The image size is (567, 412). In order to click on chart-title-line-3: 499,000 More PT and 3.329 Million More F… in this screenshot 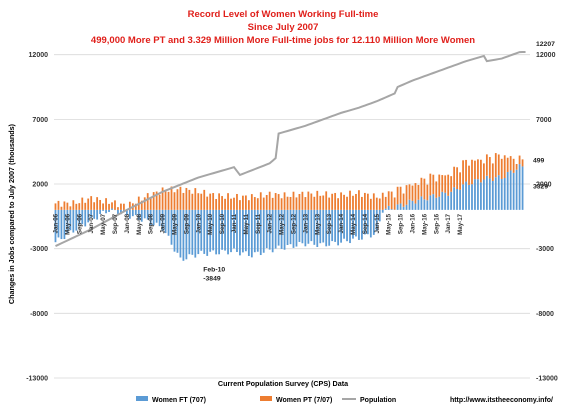, I will do `click(283, 40)`.